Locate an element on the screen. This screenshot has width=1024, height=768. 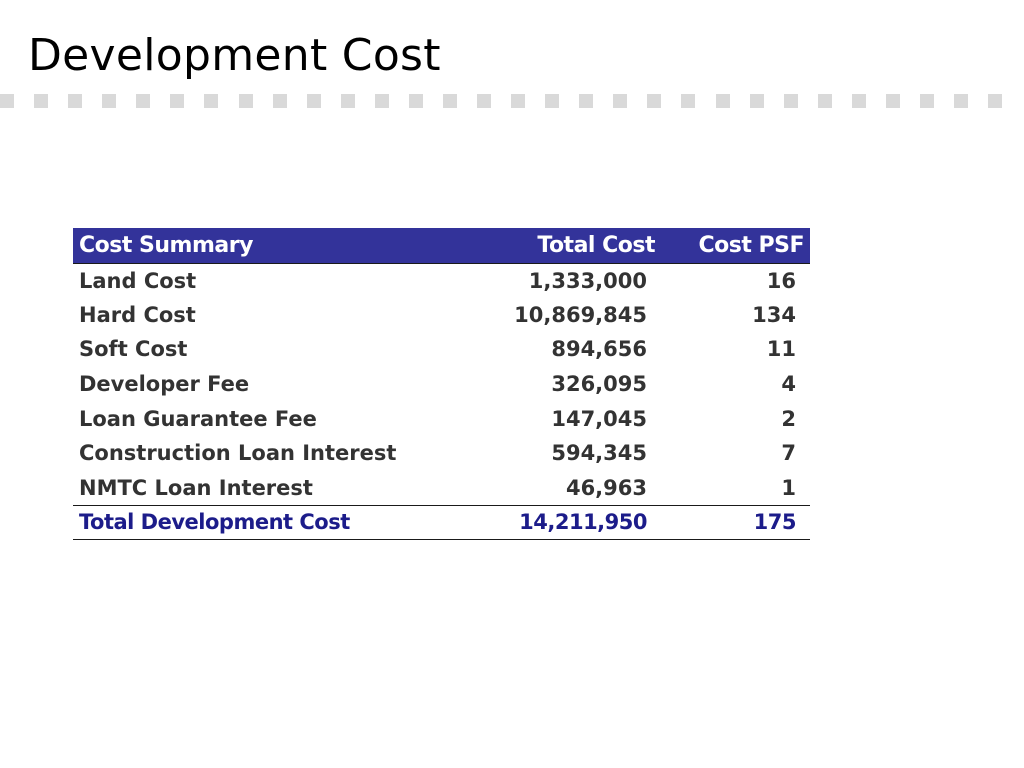
total-row-label: Total Development Cost is located at coordinates (278, 522).